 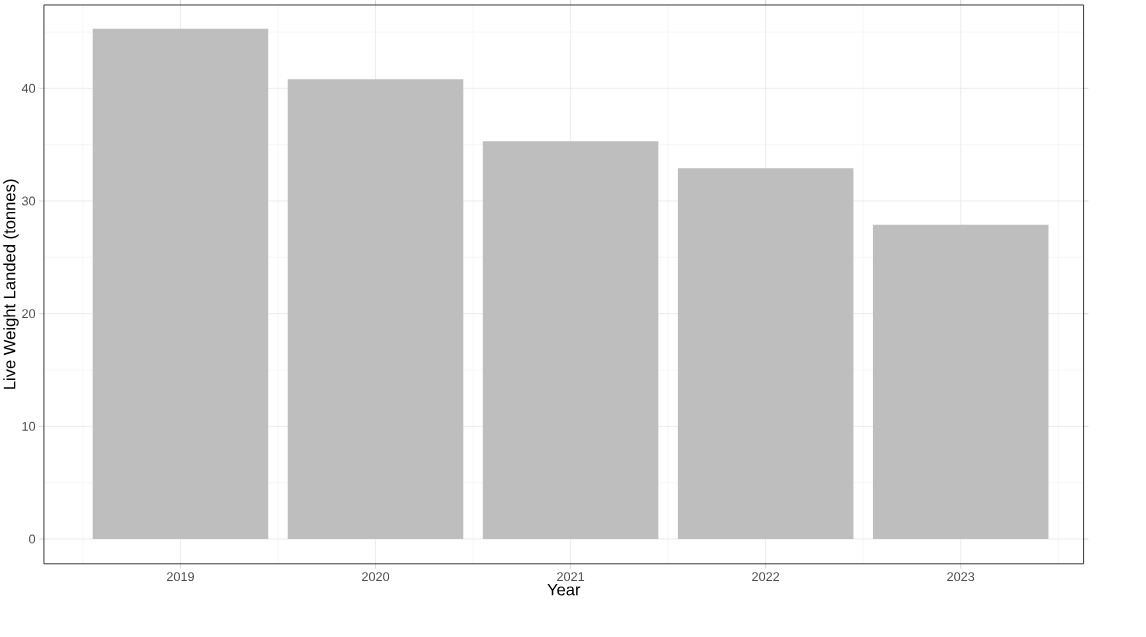 What do you see at coordinates (28, 201) in the screenshot?
I see `y-tick-label: 30` at bounding box center [28, 201].